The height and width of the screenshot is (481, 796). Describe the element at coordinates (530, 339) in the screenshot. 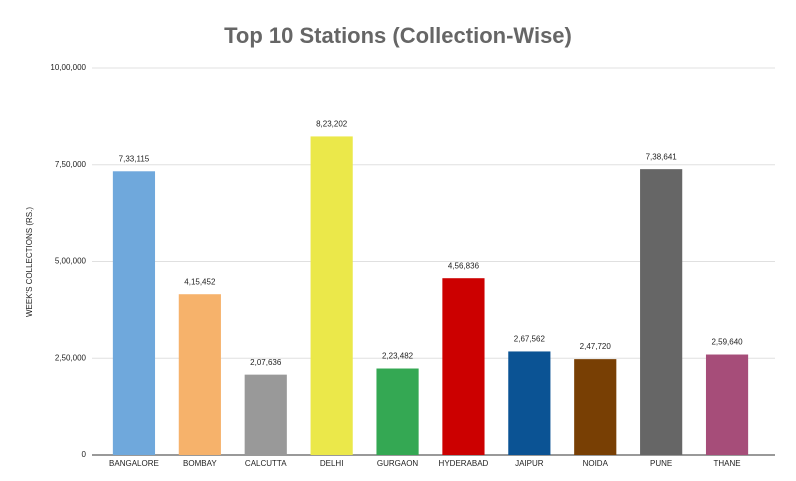

I see `value-label: 2,67,562` at that location.